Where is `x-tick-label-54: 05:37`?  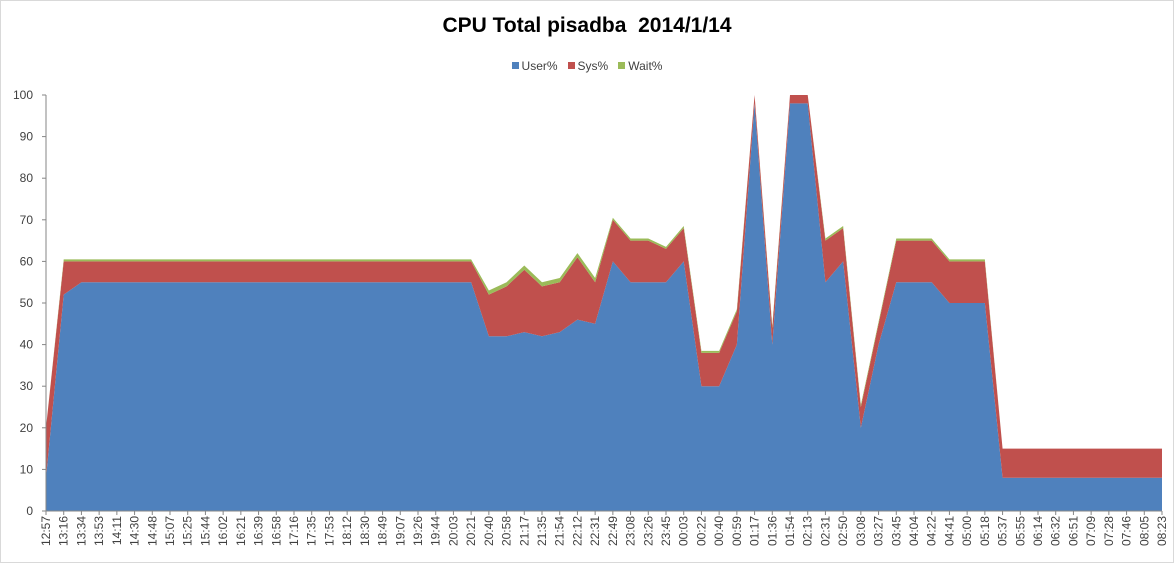 x-tick-label-54: 05:37 is located at coordinates (1003, 531).